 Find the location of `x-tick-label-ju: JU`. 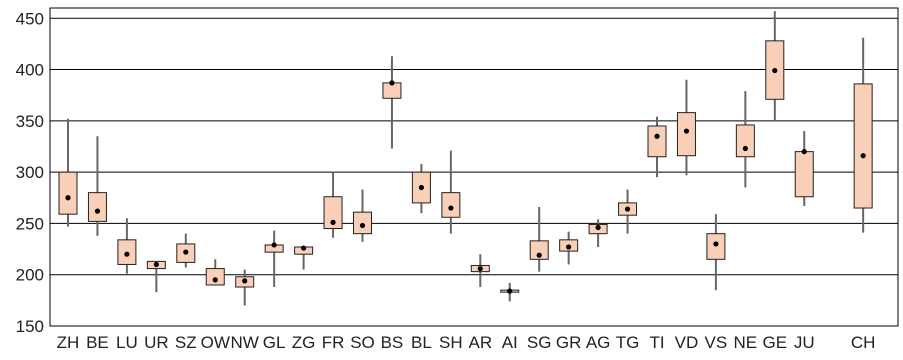

x-tick-label-ju: JU is located at coordinates (804, 342).